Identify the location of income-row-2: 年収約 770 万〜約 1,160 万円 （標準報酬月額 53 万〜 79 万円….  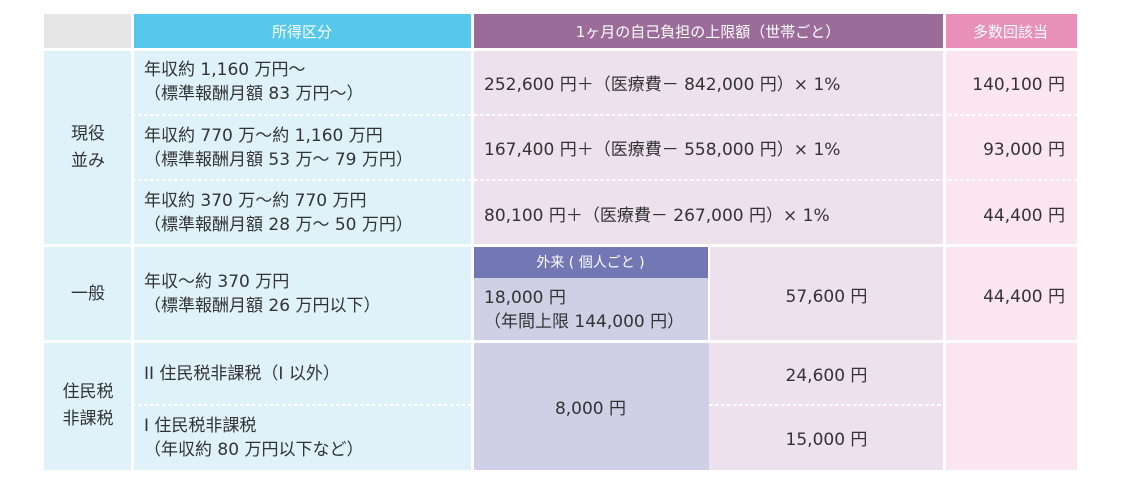
(302, 147).